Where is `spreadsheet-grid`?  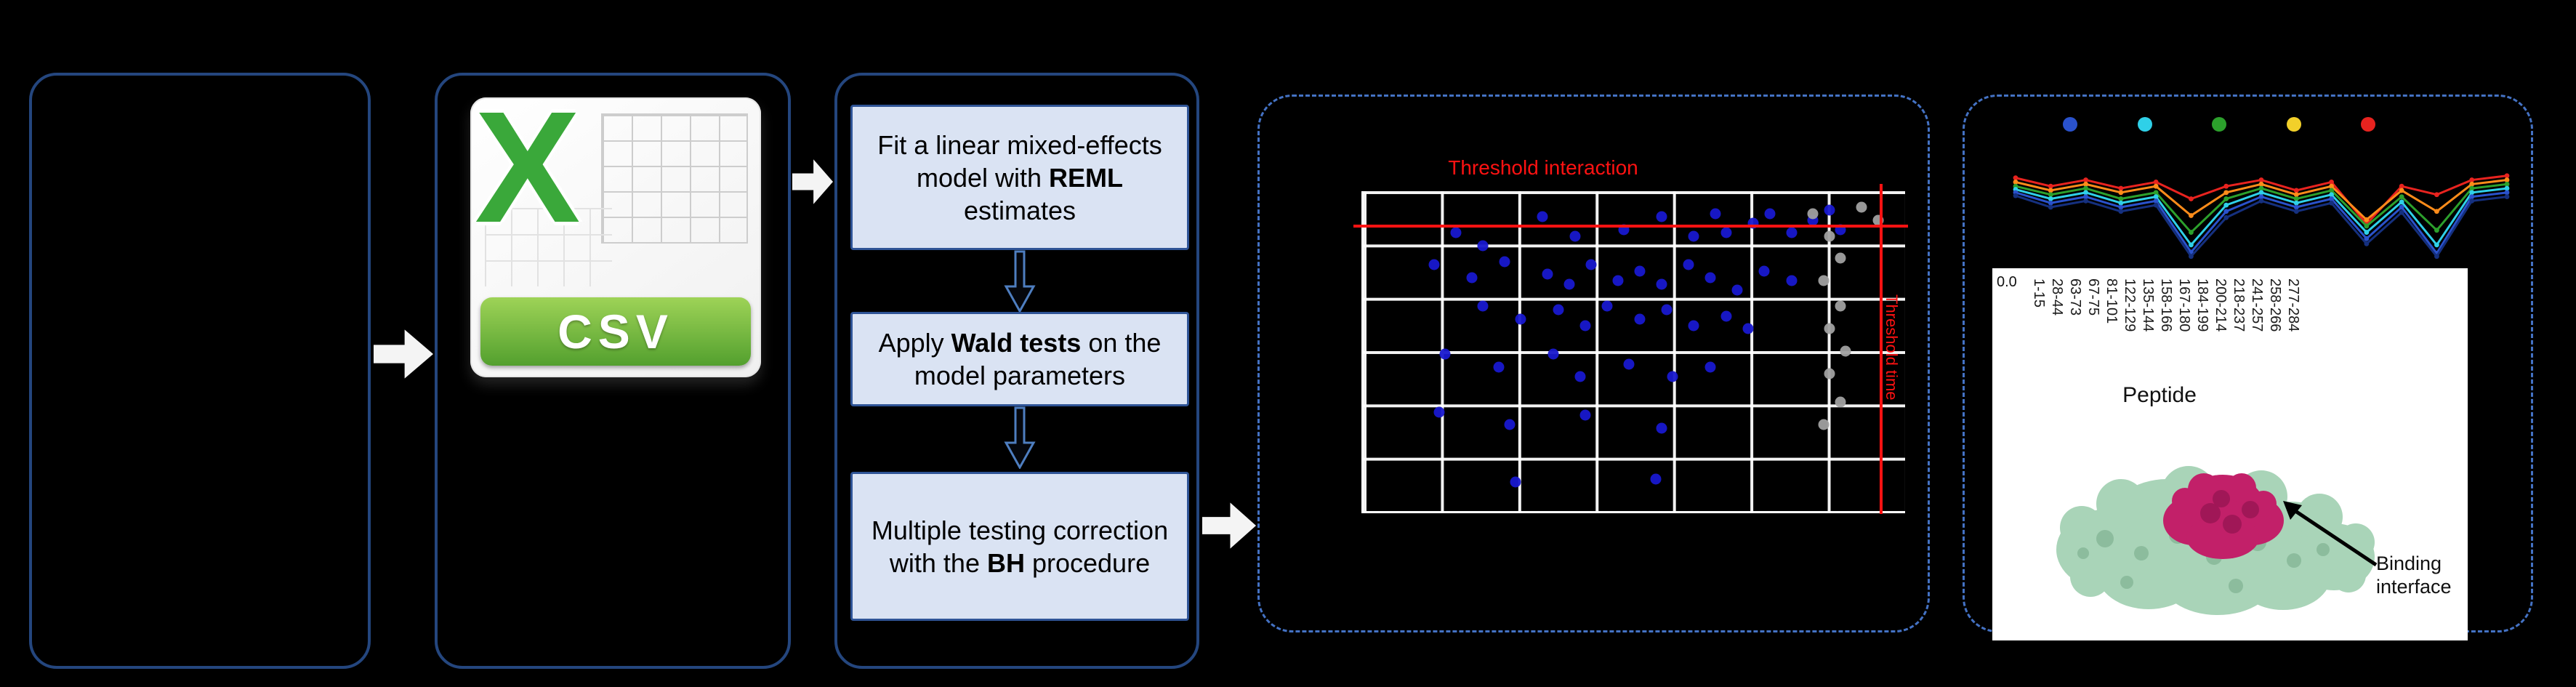 spreadsheet-grid is located at coordinates (674, 178).